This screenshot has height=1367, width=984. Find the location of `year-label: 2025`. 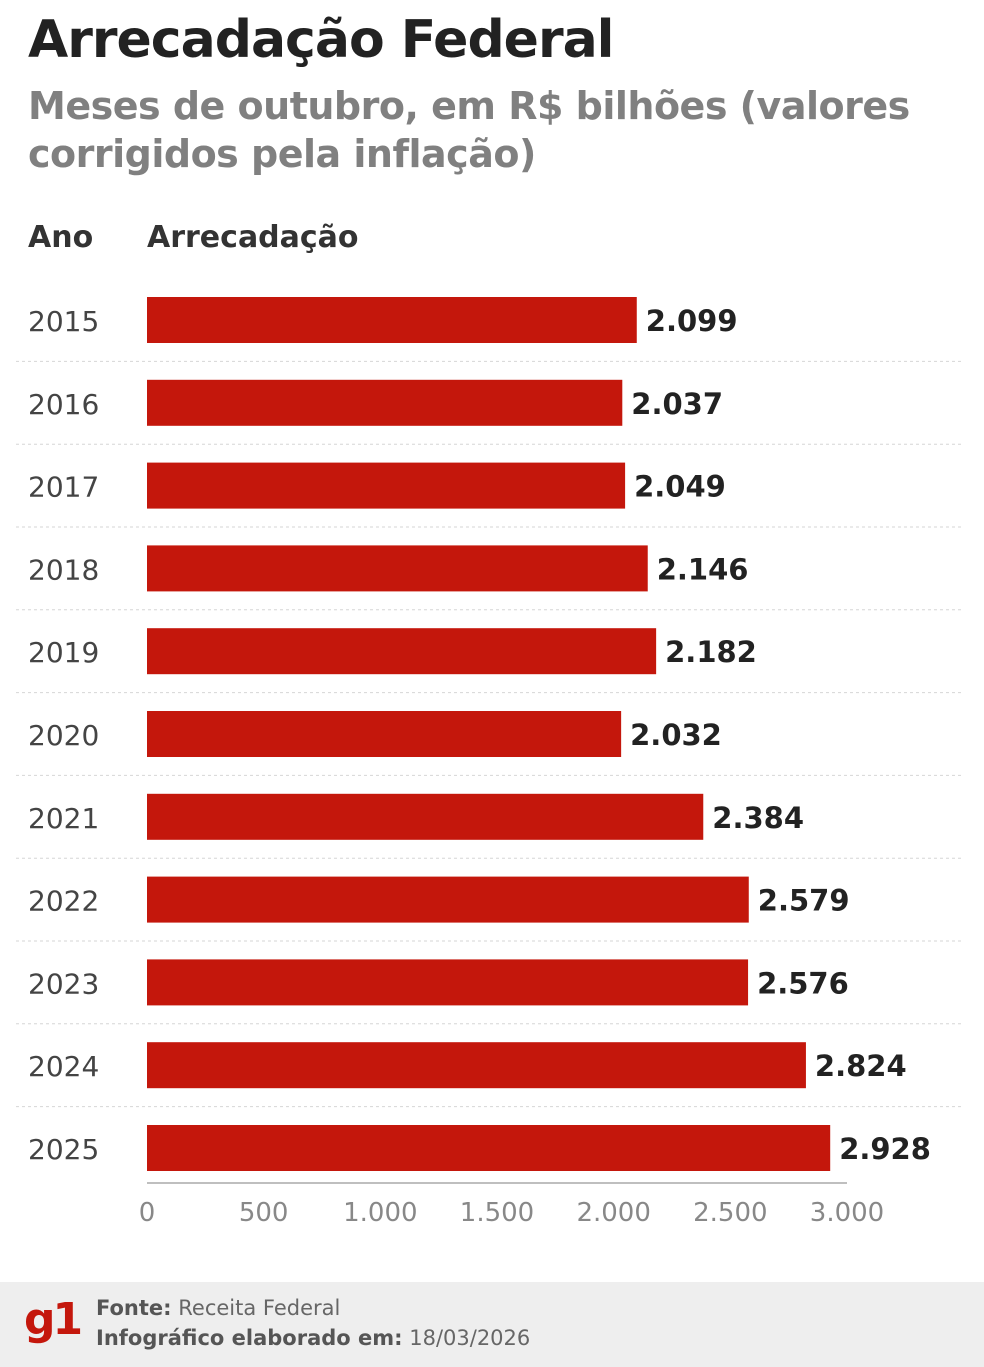

year-label: 2025 is located at coordinates (63, 1149).